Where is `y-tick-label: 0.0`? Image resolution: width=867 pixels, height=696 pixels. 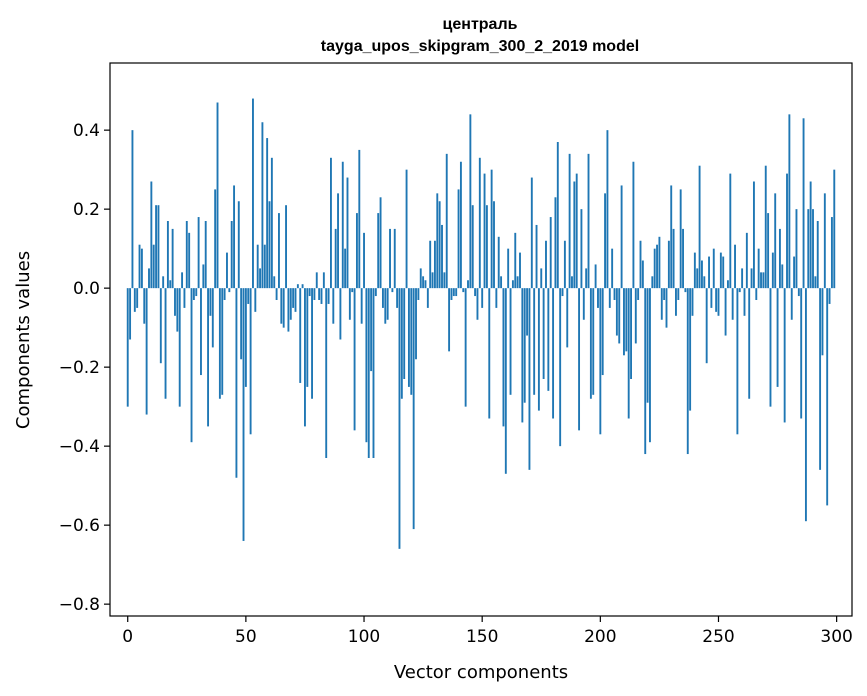
y-tick-label: 0.0 is located at coordinates (86, 289).